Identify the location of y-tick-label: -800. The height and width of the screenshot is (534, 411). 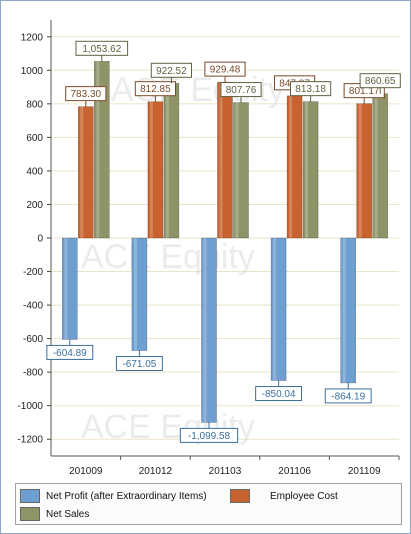
(33, 373).